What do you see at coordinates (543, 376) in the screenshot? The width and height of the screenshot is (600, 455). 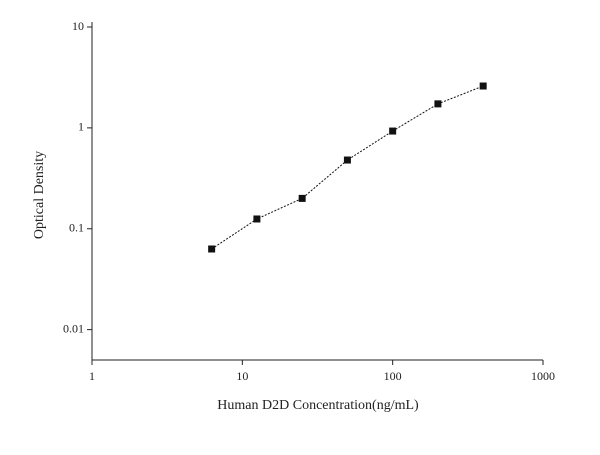 I see `x-tick-label: 1000` at bounding box center [543, 376].